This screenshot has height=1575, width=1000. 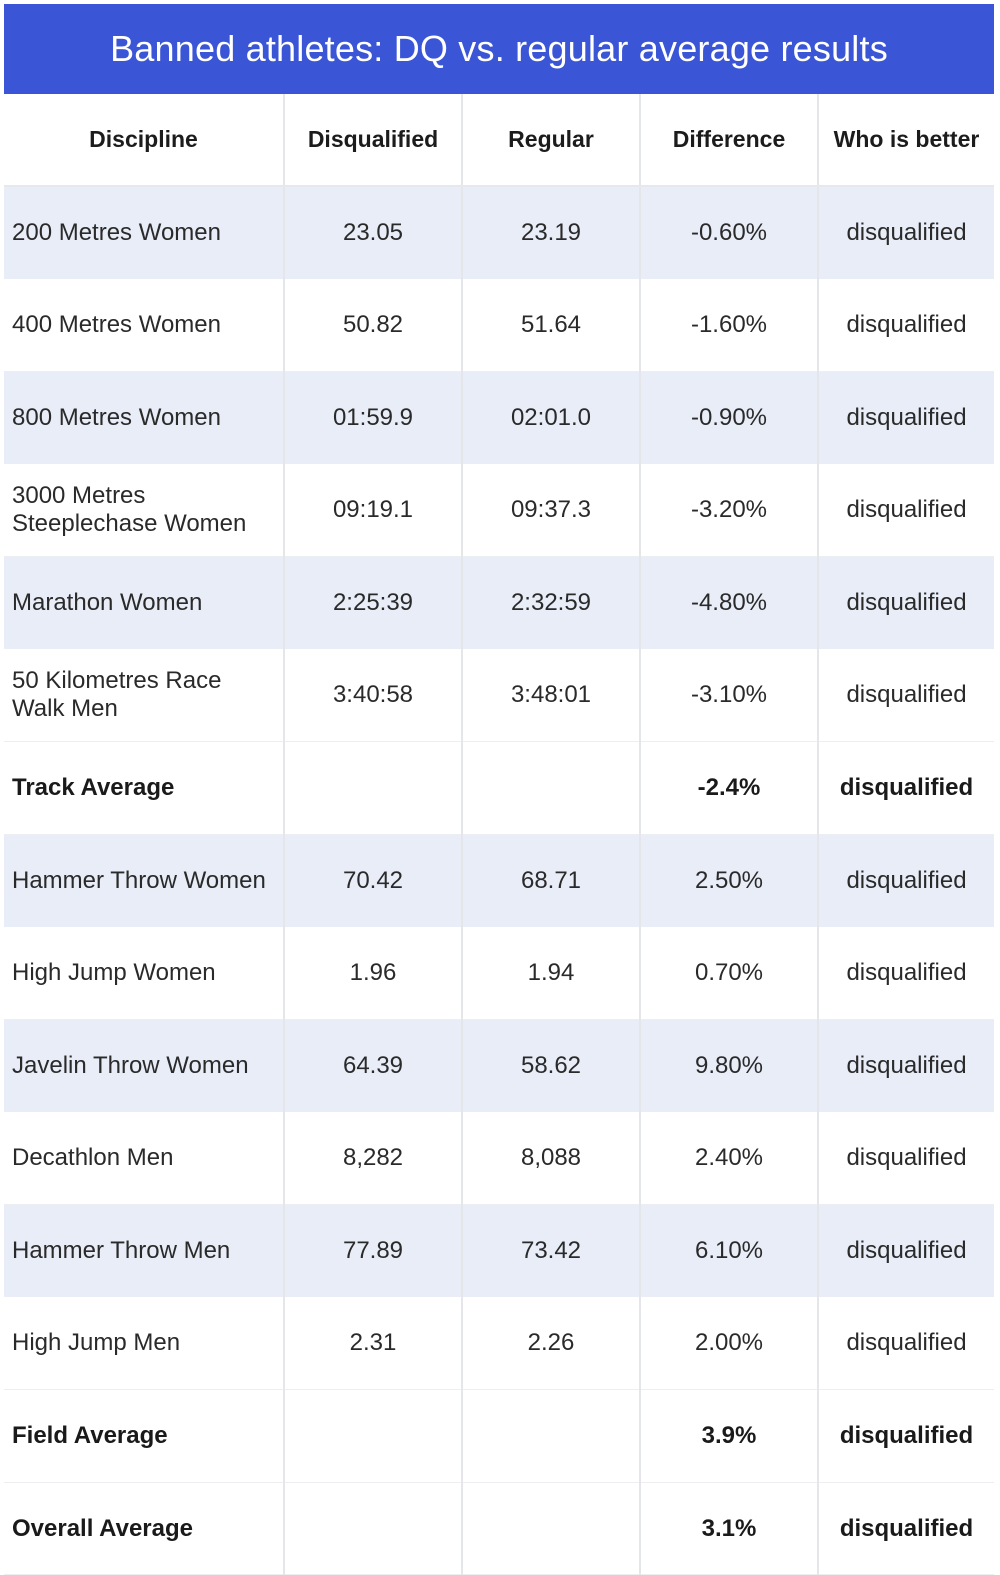 I want to click on average-row: Track Average -2.4% disqualified, so click(x=499, y=788).